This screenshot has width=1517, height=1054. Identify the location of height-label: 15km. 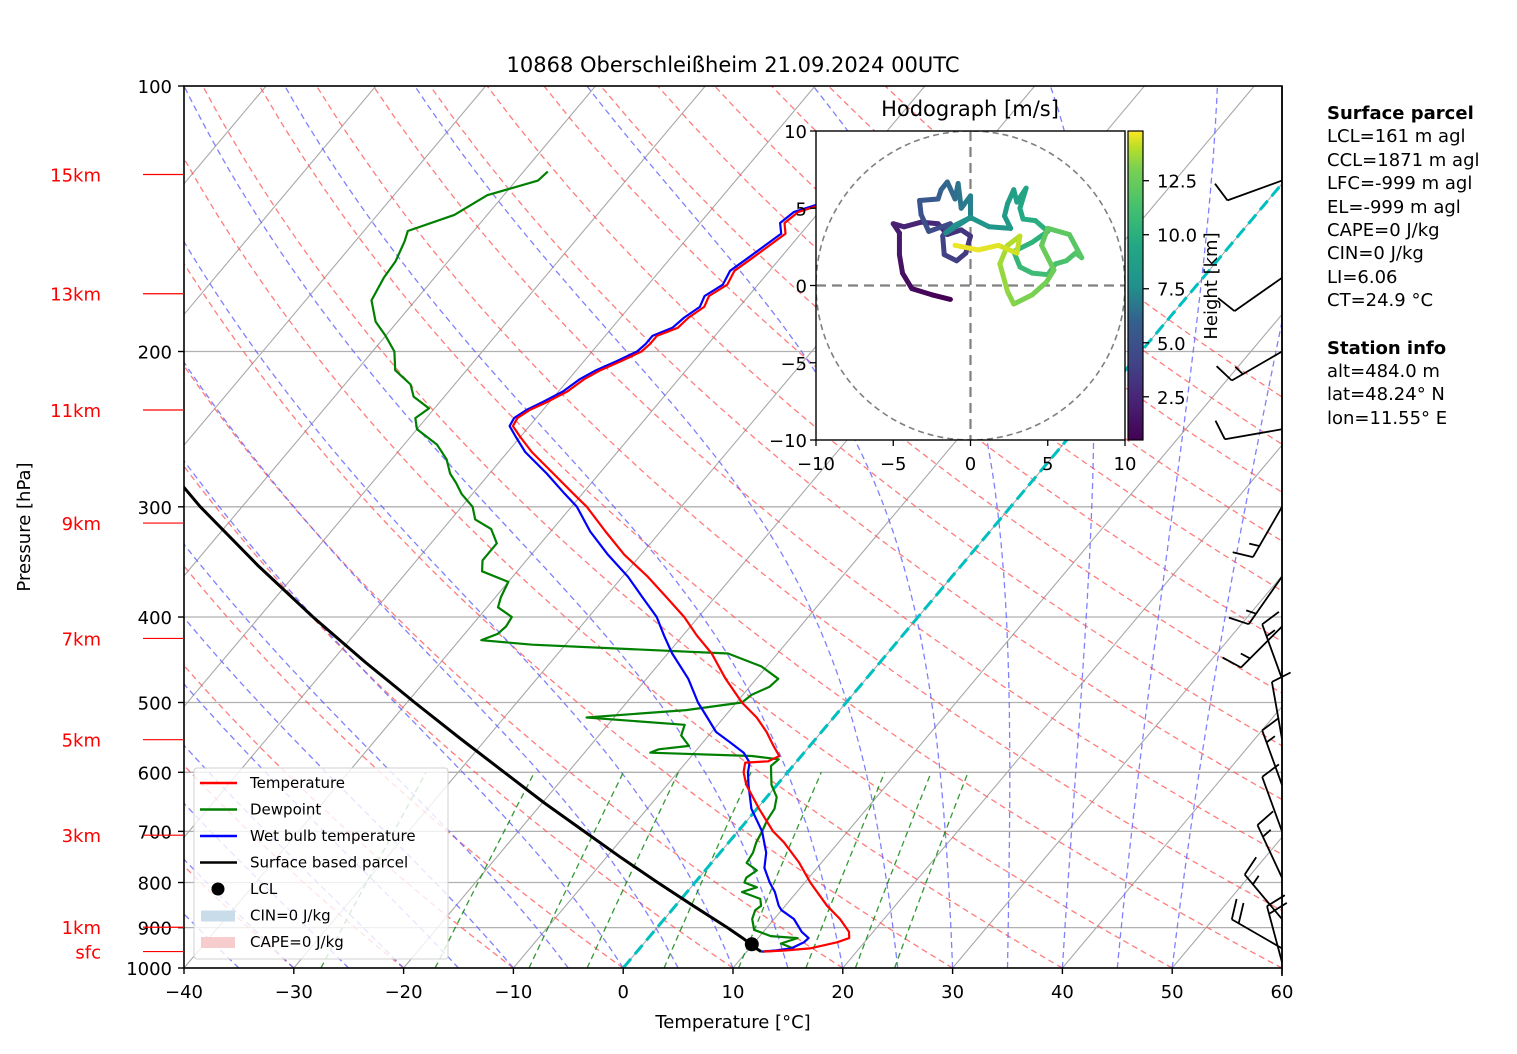
(75, 176).